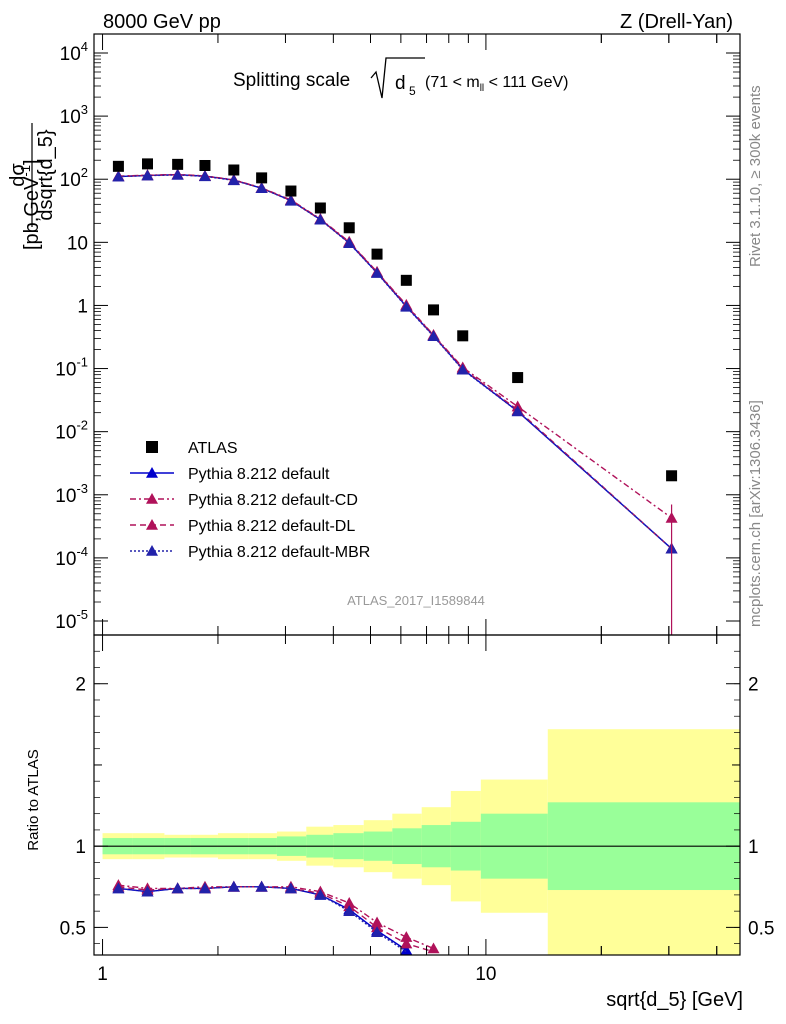 This screenshot has width=786, height=1024. What do you see at coordinates (71, 431) in the screenshot?
I see `main-ytick-label: 10⁻²` at bounding box center [71, 431].